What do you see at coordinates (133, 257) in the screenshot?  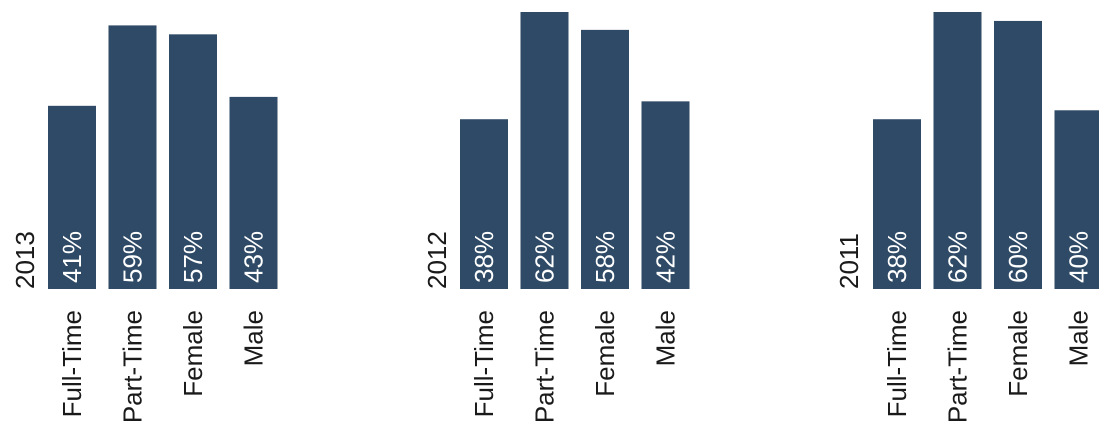 I see `value-label: 59%` at bounding box center [133, 257].